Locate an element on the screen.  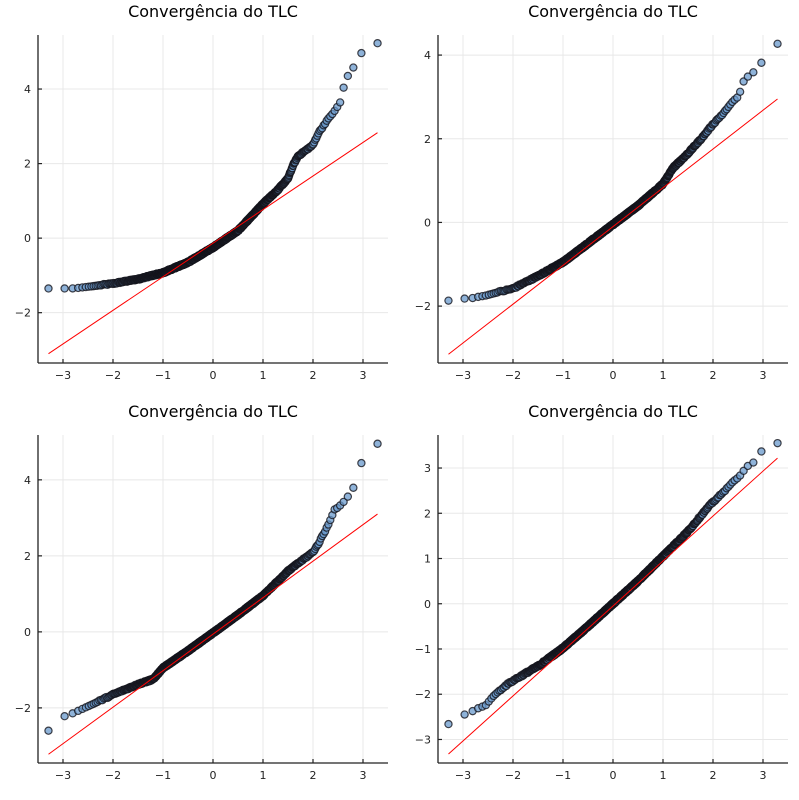
y-tick-label: 1 is located at coordinates (427, 559).